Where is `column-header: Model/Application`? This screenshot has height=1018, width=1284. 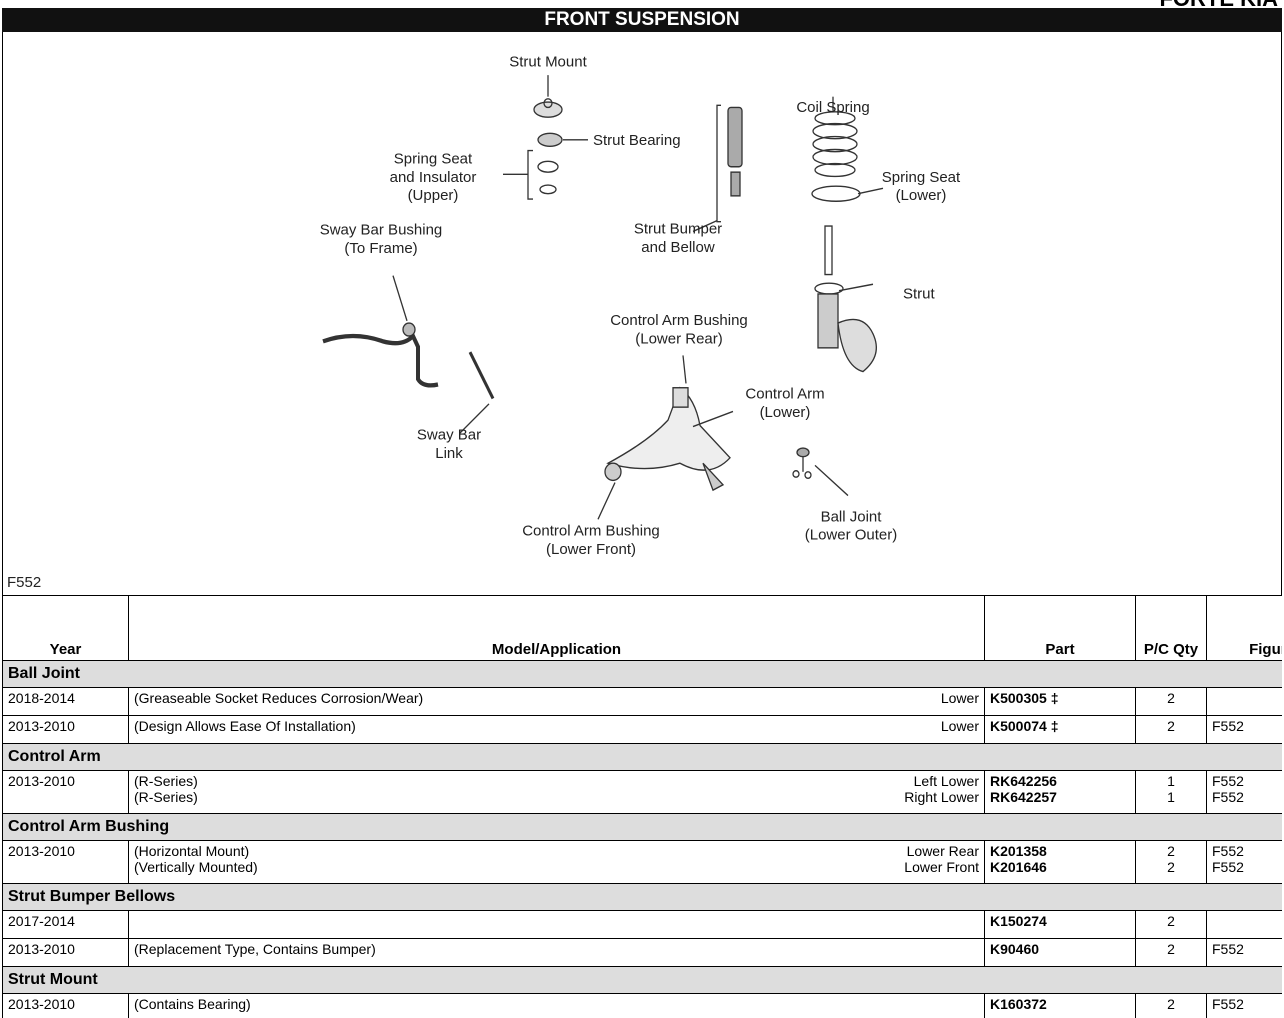 column-header: Model/Application is located at coordinates (556, 628).